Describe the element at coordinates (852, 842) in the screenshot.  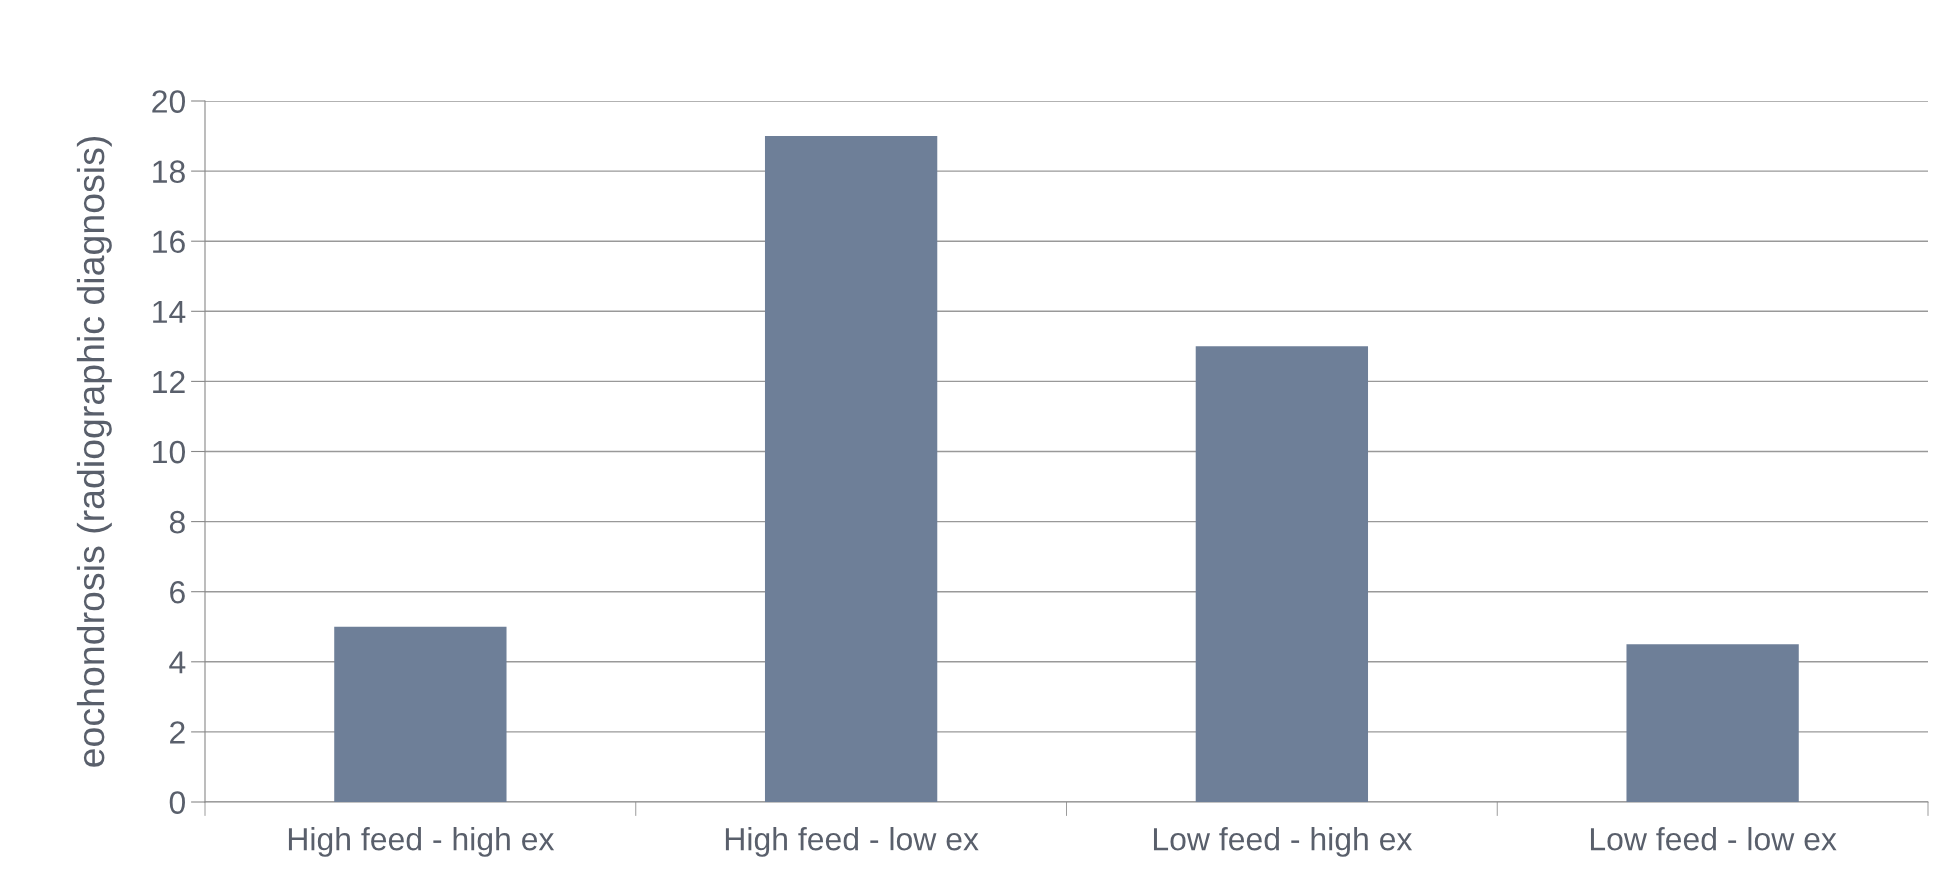
I see `x-tick-label: High feed - low ex` at that location.